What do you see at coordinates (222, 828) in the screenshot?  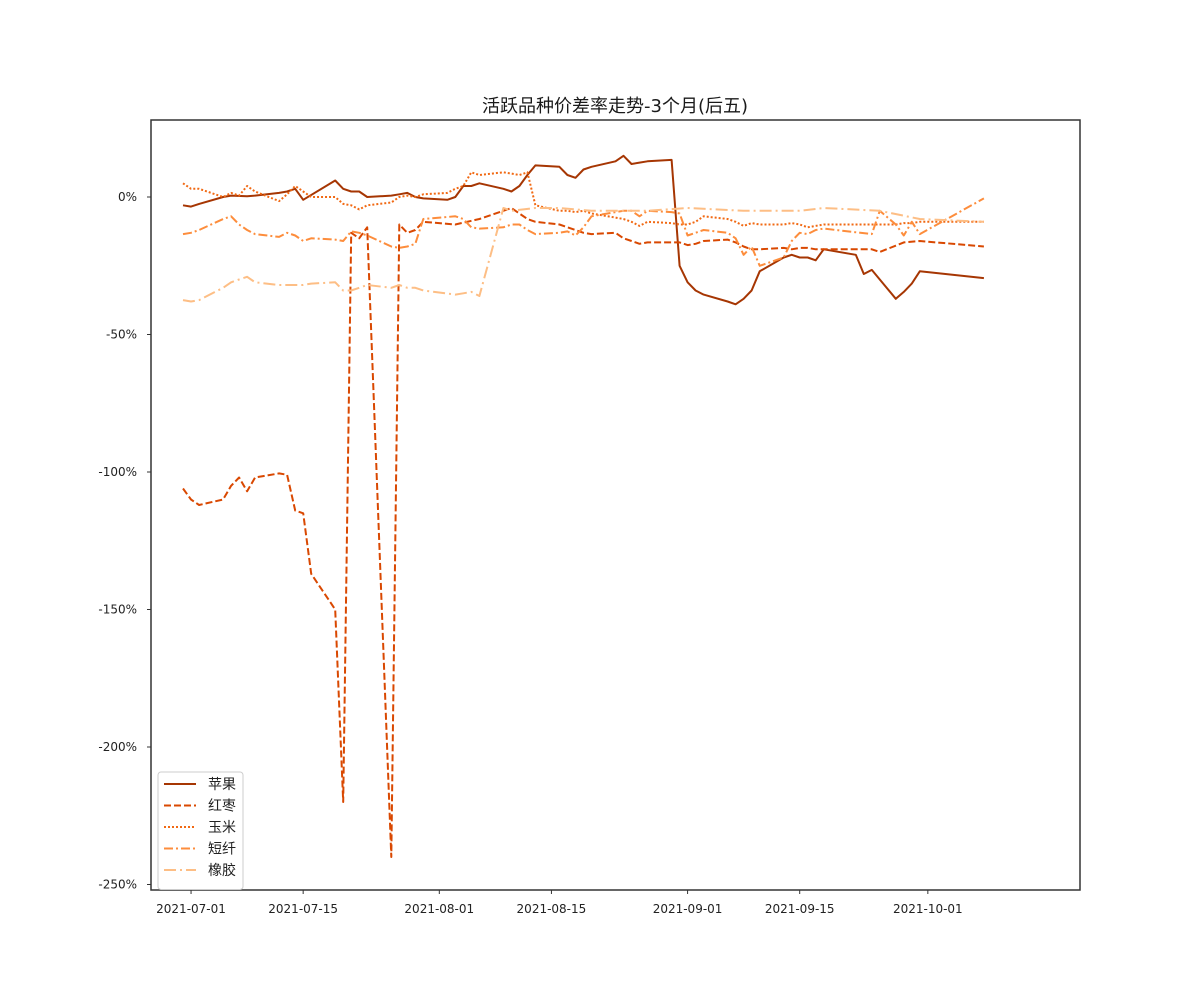 I see `legend-label: 玉米` at bounding box center [222, 828].